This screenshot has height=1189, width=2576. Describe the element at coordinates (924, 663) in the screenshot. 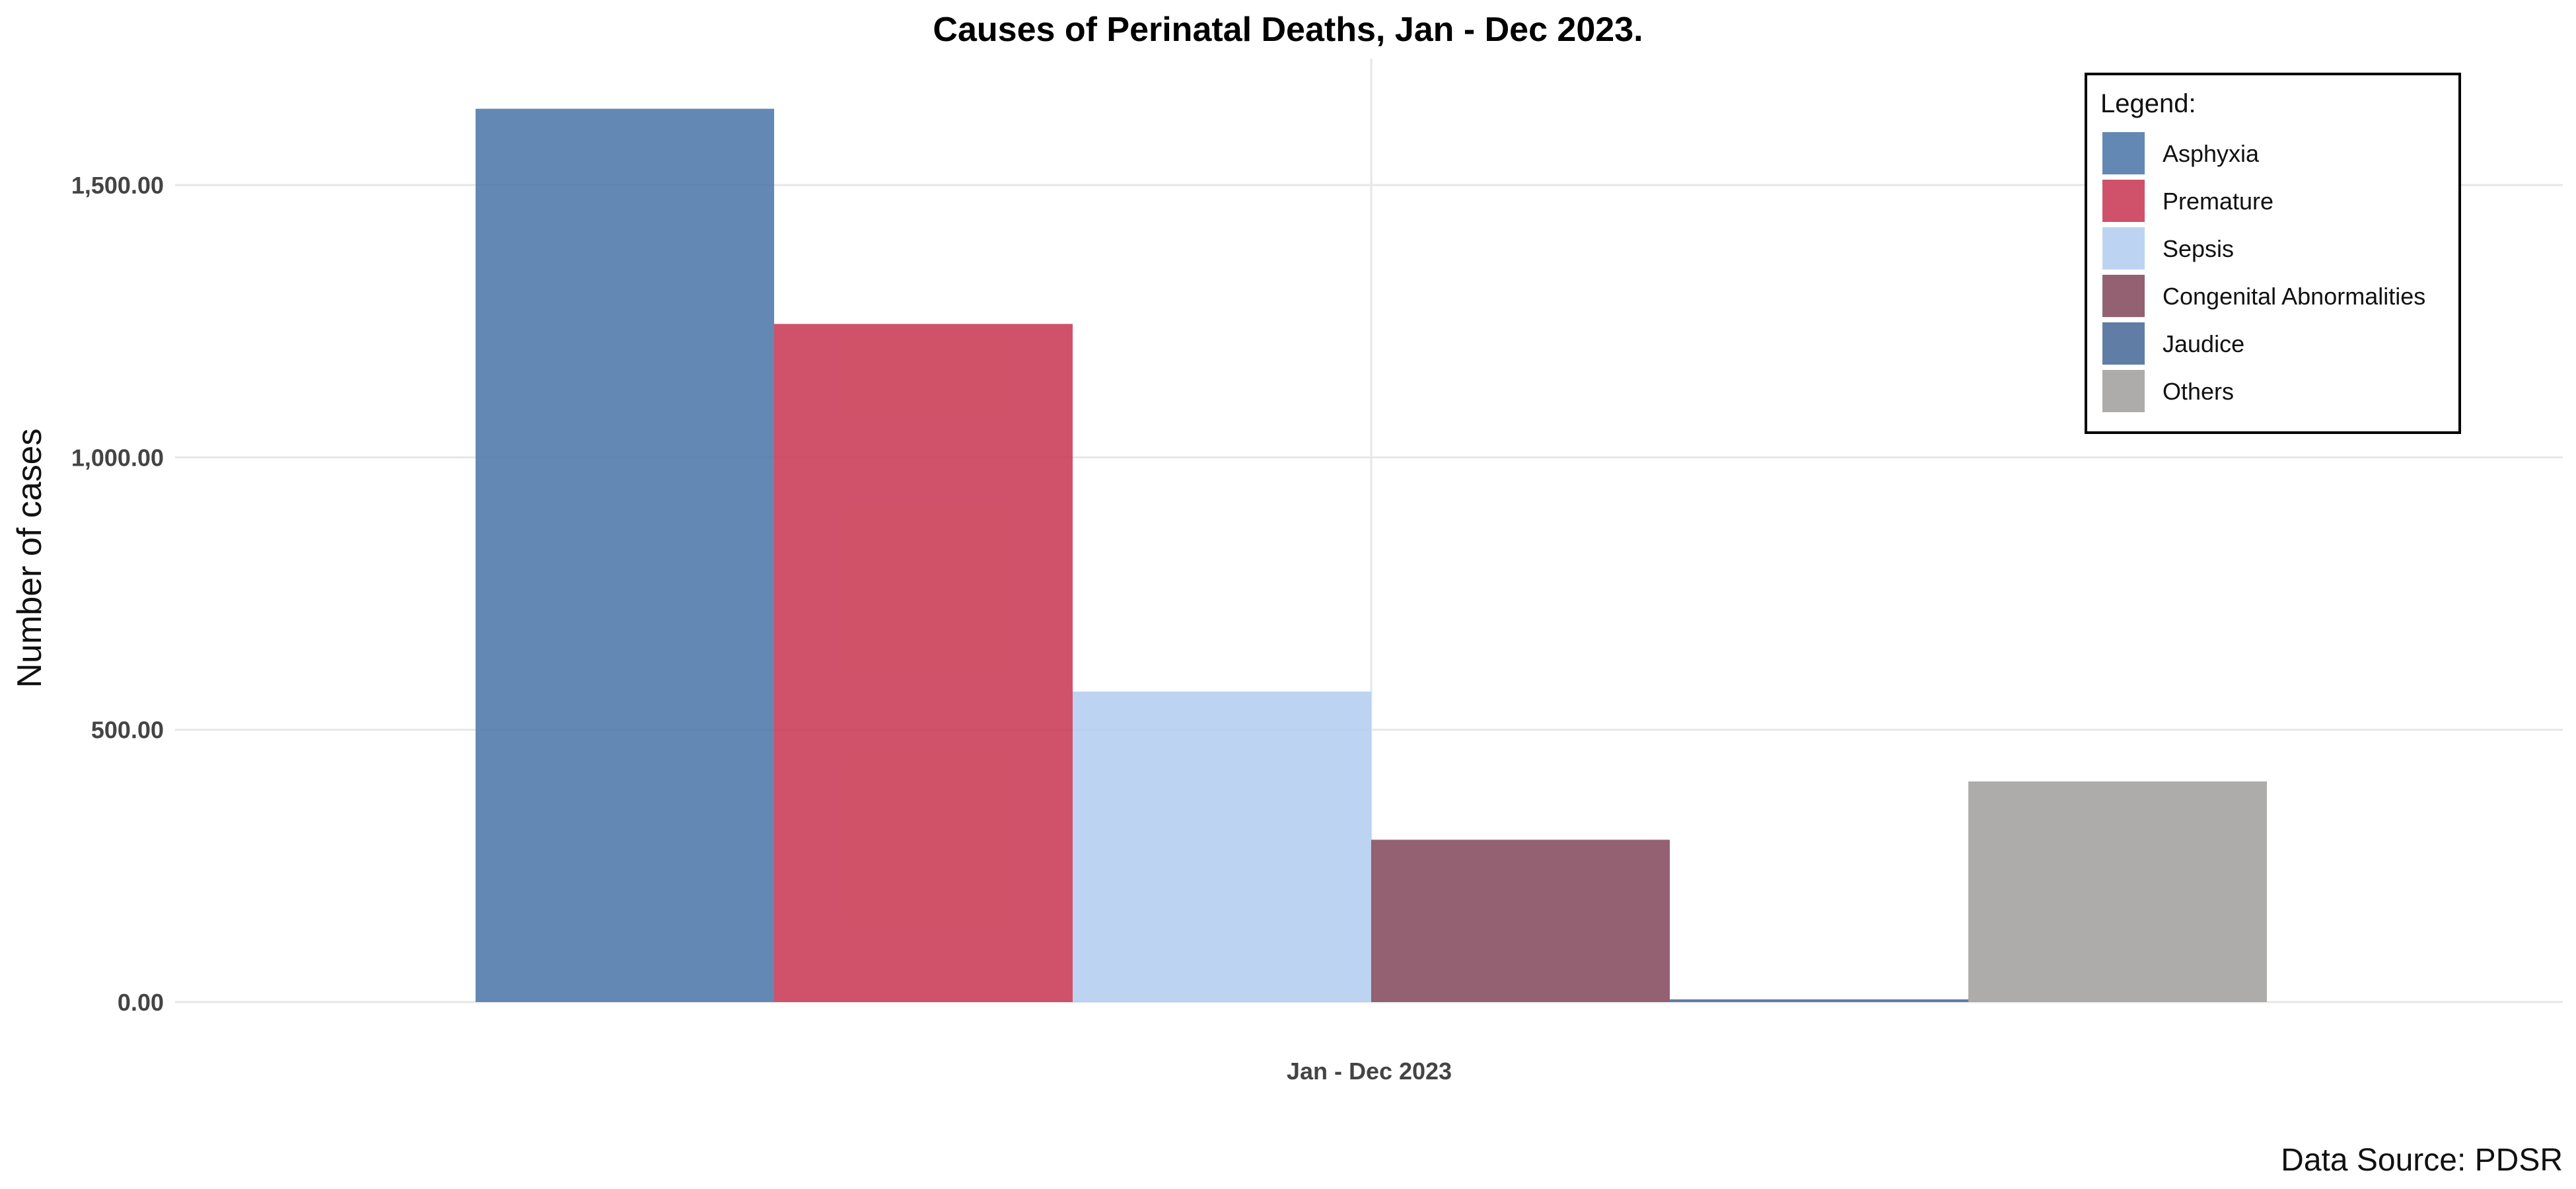

I see `bar-premature` at that location.